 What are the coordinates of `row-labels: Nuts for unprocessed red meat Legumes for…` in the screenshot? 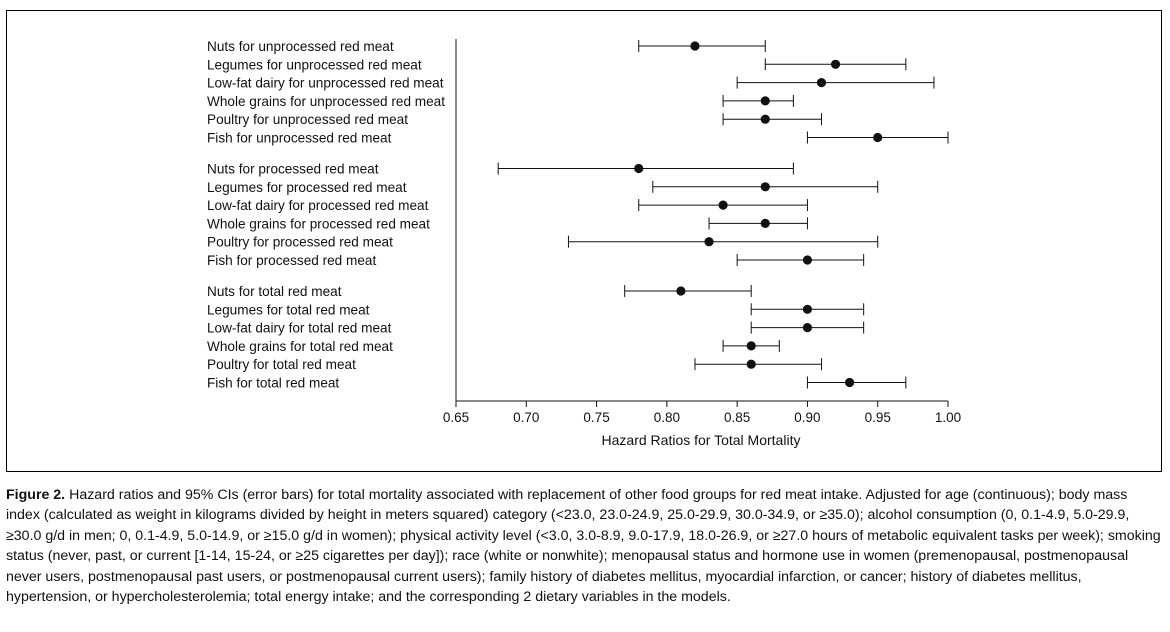 It's located at (326, 215).